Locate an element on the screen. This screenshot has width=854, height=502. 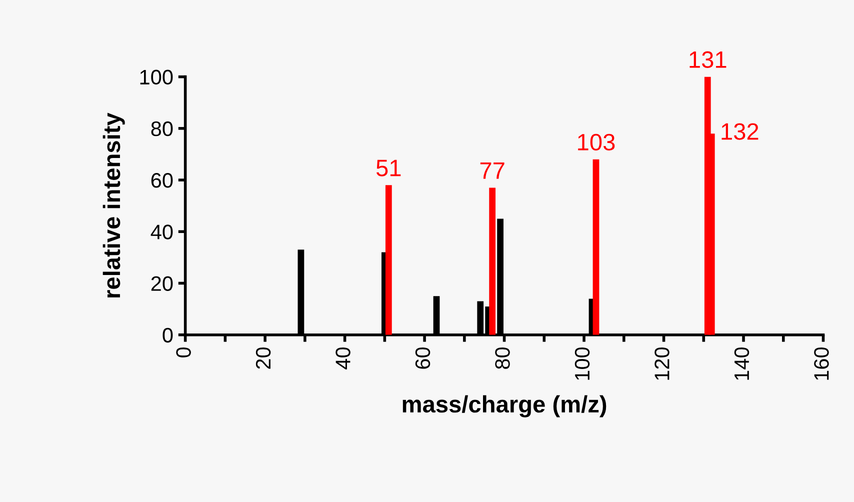
y-tick-label: 60 is located at coordinates (162, 180).